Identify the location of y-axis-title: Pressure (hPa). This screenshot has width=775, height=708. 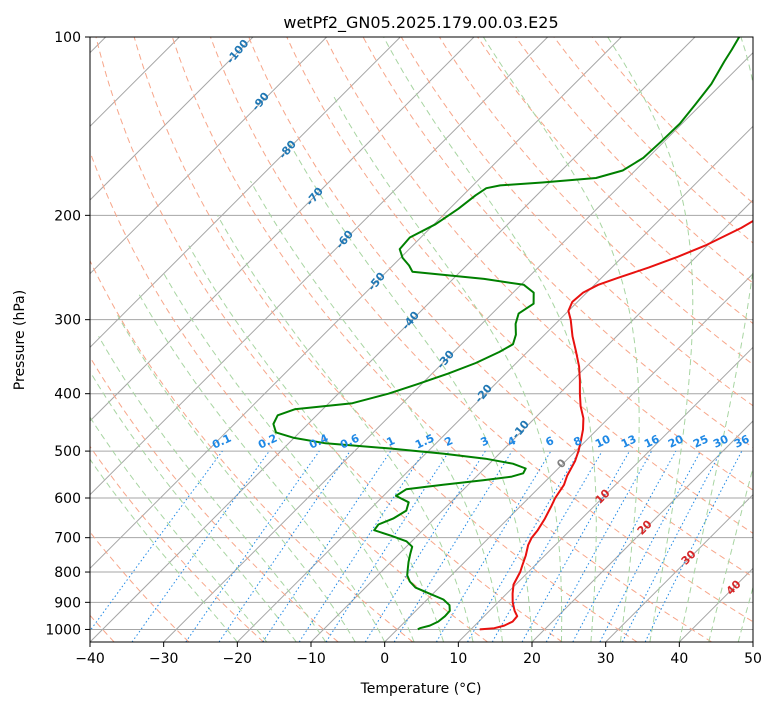
(20, 340).